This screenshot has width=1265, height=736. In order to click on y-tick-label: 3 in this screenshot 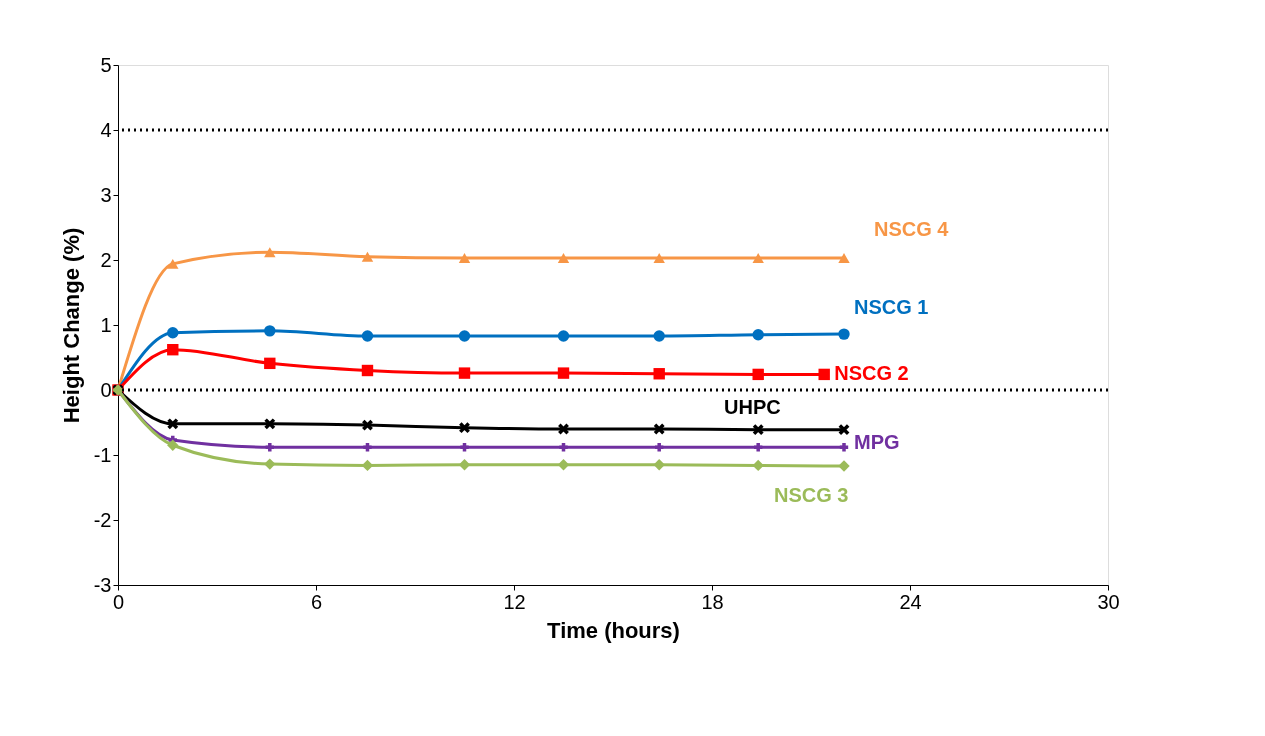, I will do `click(106, 194)`.